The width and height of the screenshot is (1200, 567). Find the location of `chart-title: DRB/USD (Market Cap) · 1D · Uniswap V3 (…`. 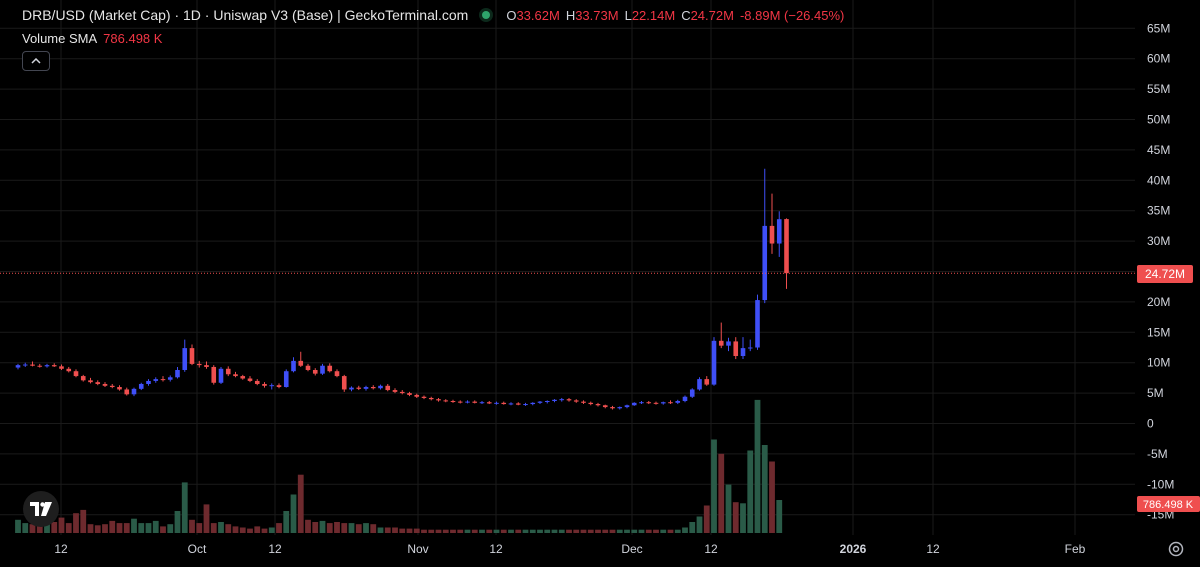

chart-title: DRB/USD (Market Cap) · 1D · Uniswap V3 (… is located at coordinates (245, 15).